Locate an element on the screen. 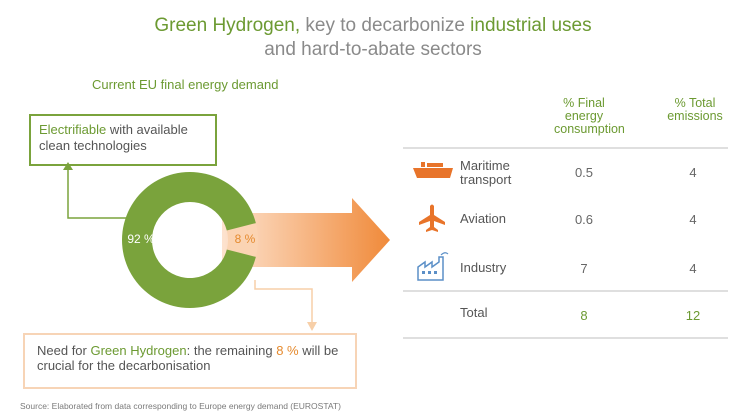 Image resolution: width=746 pixels, height=419 pixels. title-line-2: and hard-to-abate sectors is located at coordinates (373, 49).